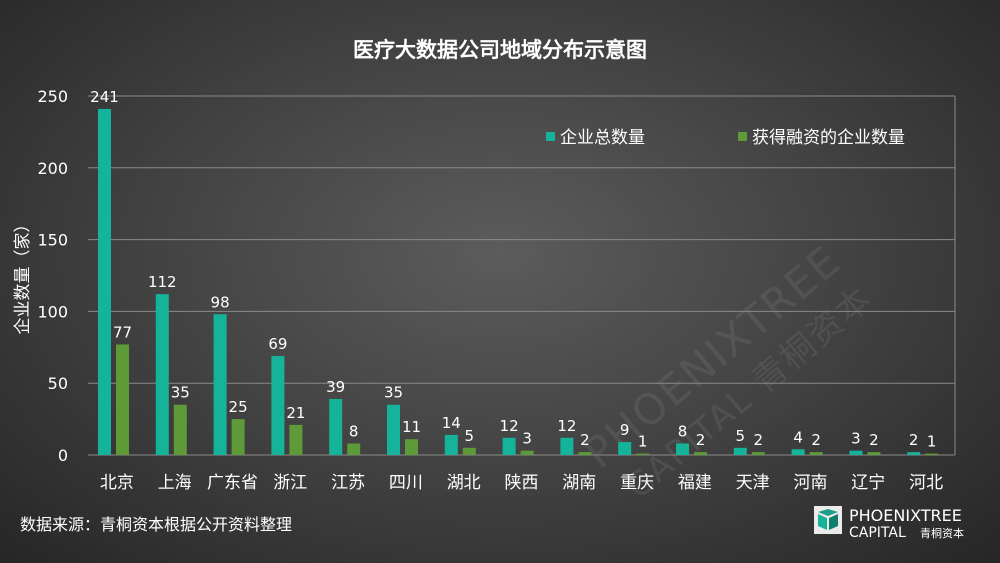  What do you see at coordinates (905, 515) in the screenshot?
I see `logo-line1: PHOENIXTREE` at bounding box center [905, 515].